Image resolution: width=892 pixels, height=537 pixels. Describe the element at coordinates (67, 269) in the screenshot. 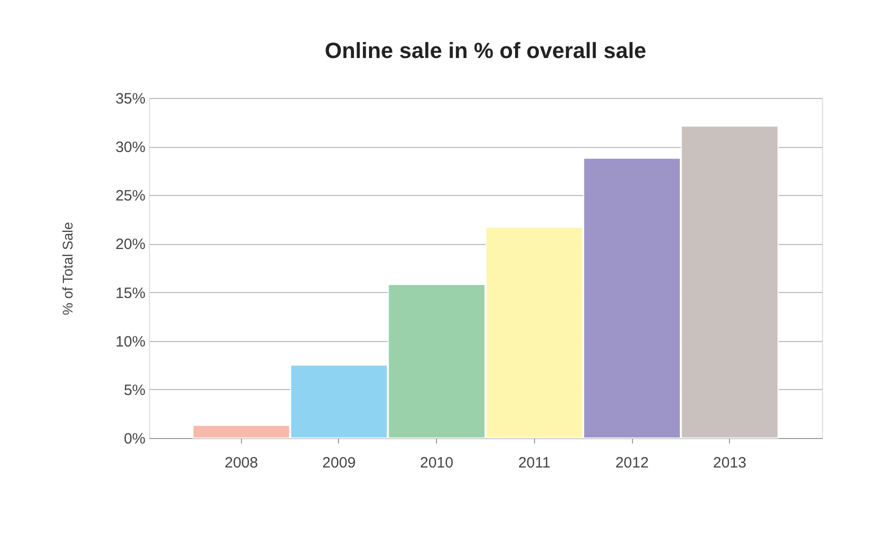

I see `y-axis-title: % of Total Sale` at that location.